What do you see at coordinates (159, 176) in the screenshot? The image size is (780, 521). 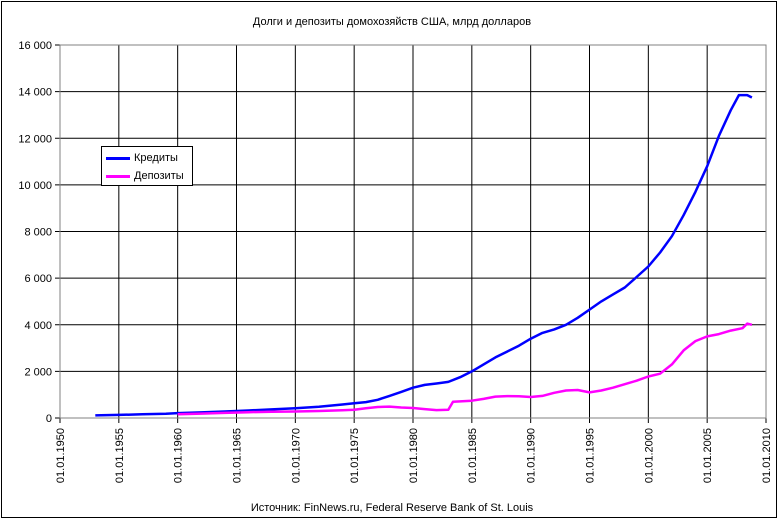 I see `legend-label-deposits: Депозиты` at bounding box center [159, 176].